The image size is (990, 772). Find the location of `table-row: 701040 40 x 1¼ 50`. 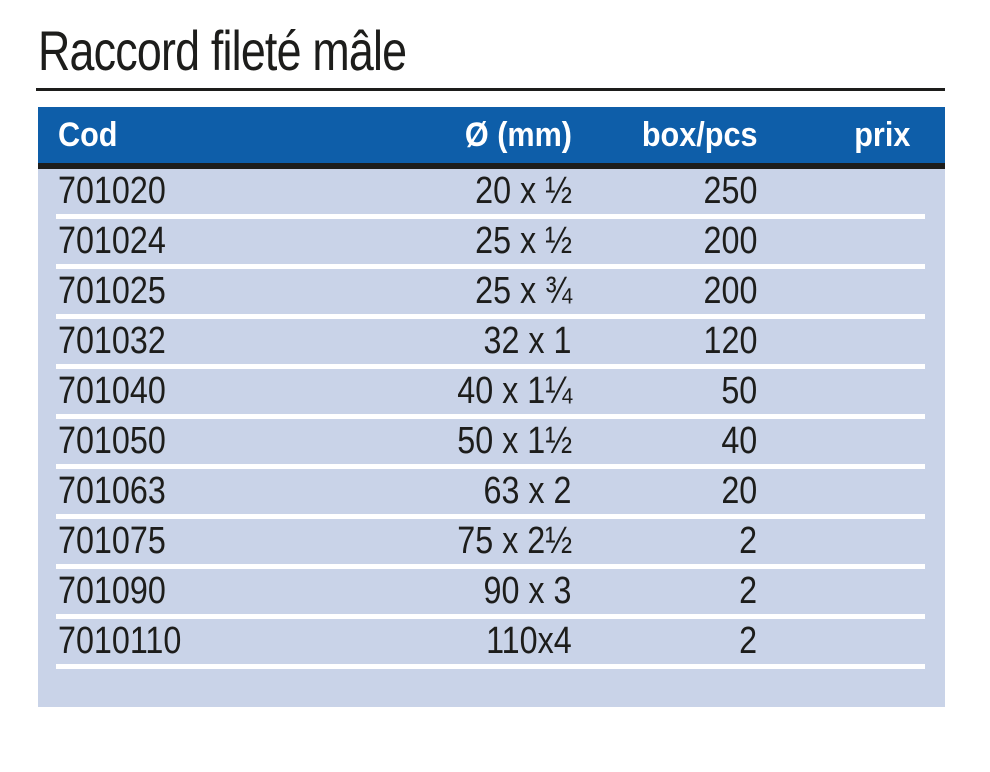

table-row: 701040 40 x 1¼ 50 is located at coordinates (491, 391).